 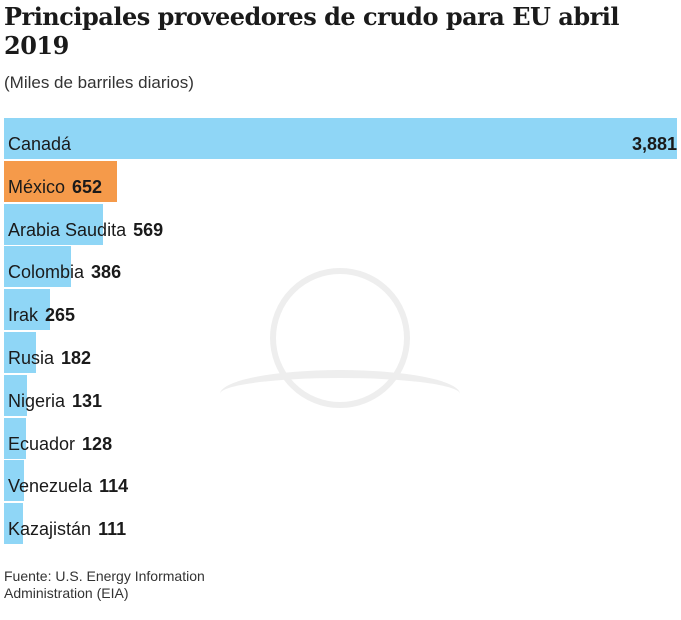 I want to click on category-label: Canadá, so click(x=40, y=144).